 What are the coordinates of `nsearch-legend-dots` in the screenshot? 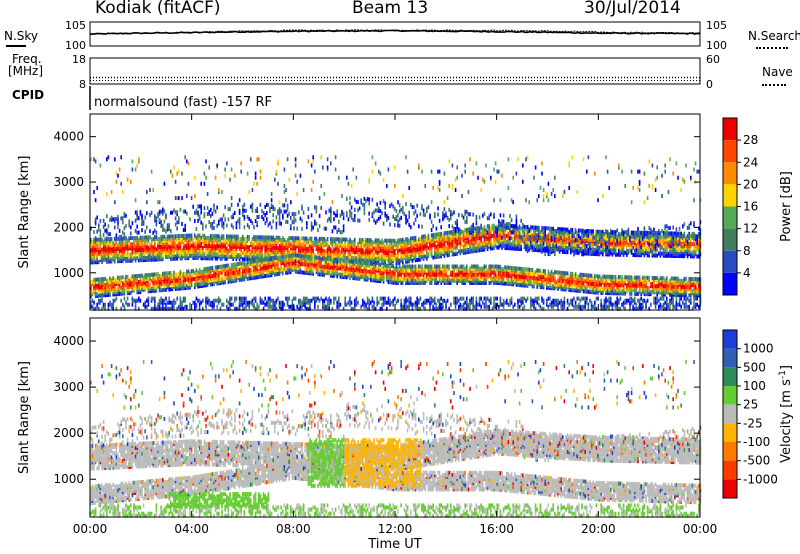 It's located at (772, 48).